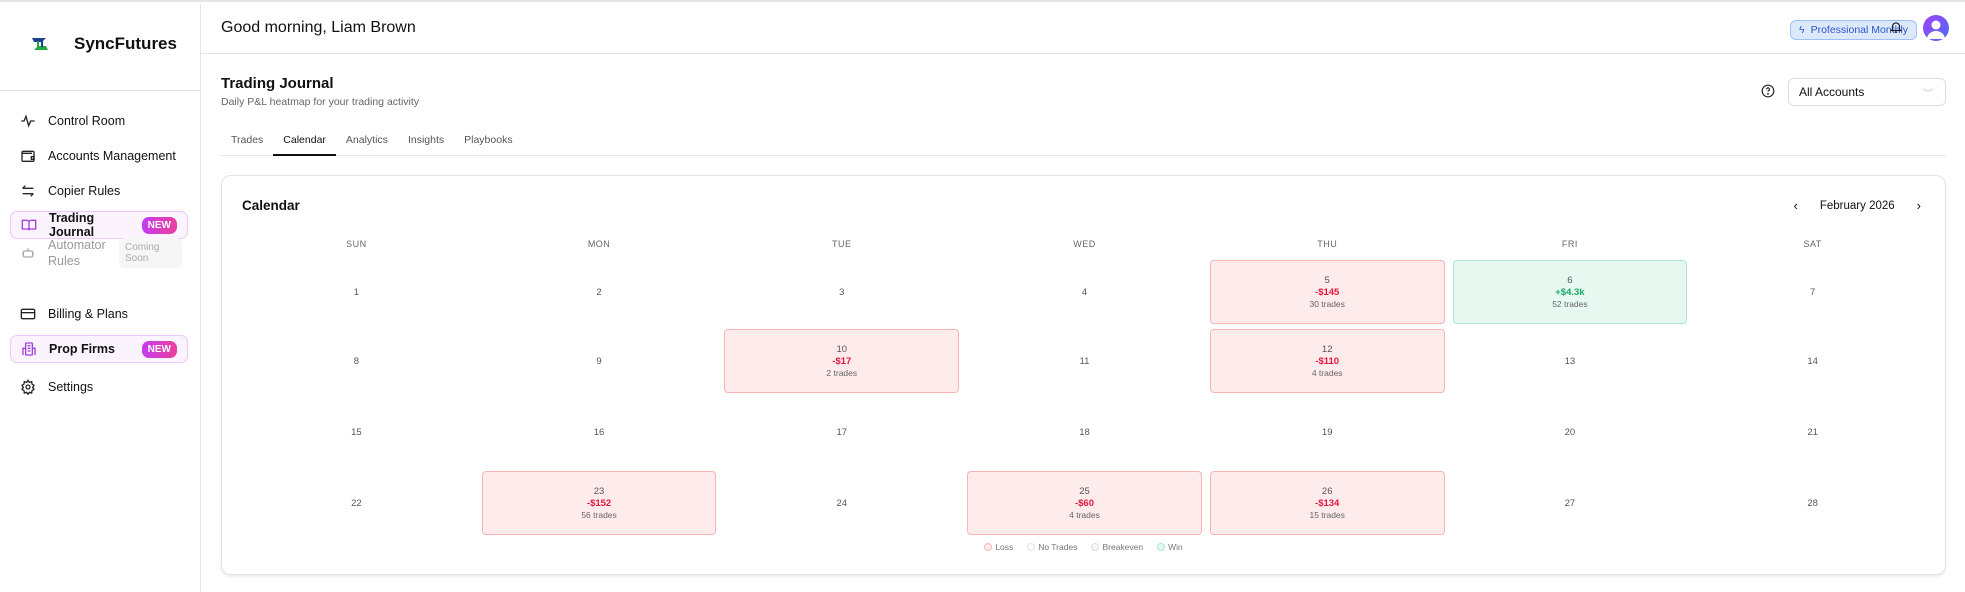  What do you see at coordinates (599, 361) in the screenshot?
I see `day-cell: 9` at bounding box center [599, 361].